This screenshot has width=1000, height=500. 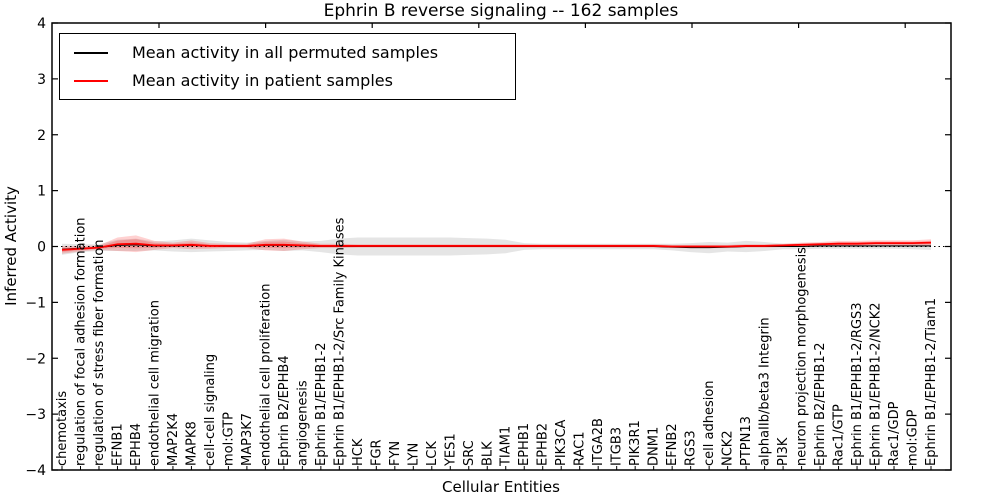 What do you see at coordinates (913, 437) in the screenshot?
I see `x-tick-label: mol:GDP` at bounding box center [913, 437].